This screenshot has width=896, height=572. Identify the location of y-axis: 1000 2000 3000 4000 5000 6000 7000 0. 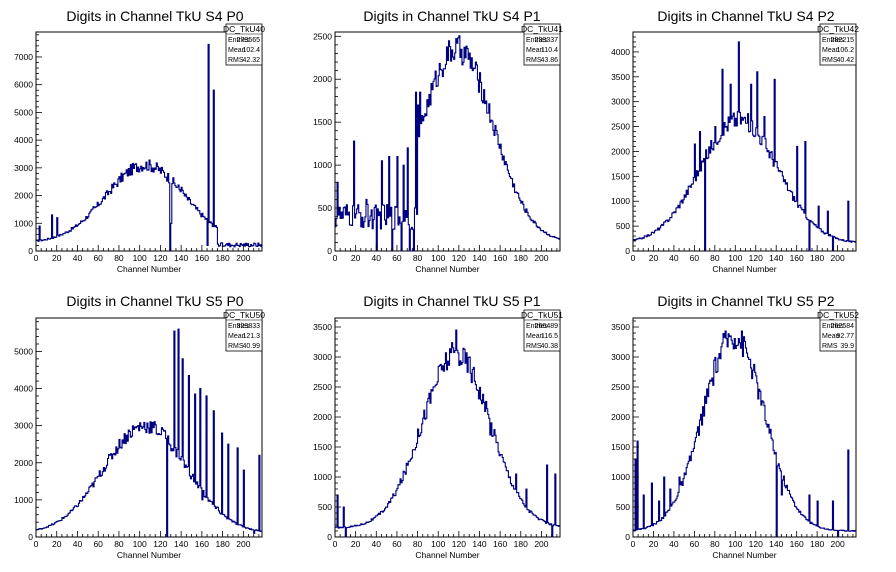
(28, 145).